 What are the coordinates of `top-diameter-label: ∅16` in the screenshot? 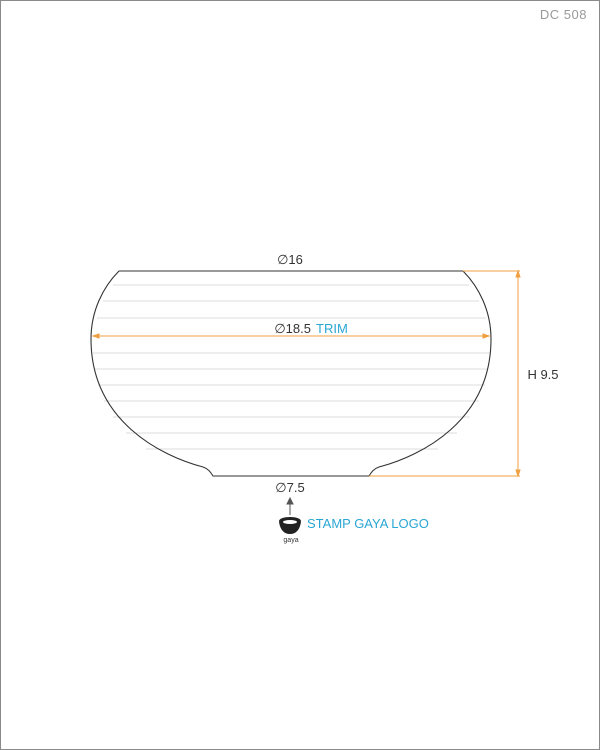 It's located at (290, 259).